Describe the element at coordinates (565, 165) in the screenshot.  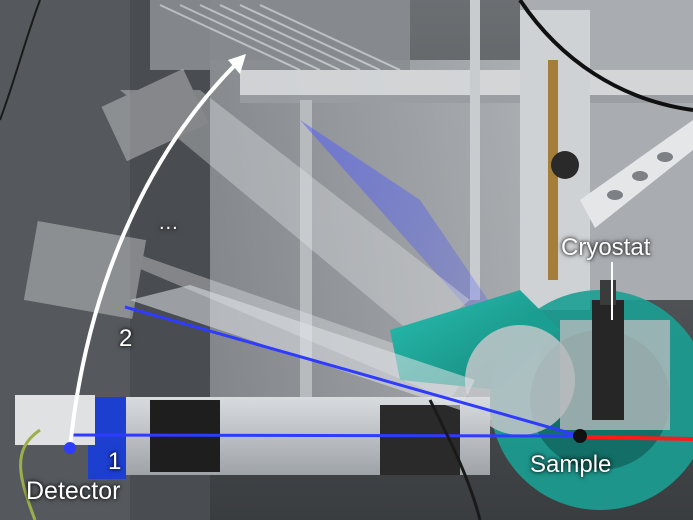
I see `knob` at that location.